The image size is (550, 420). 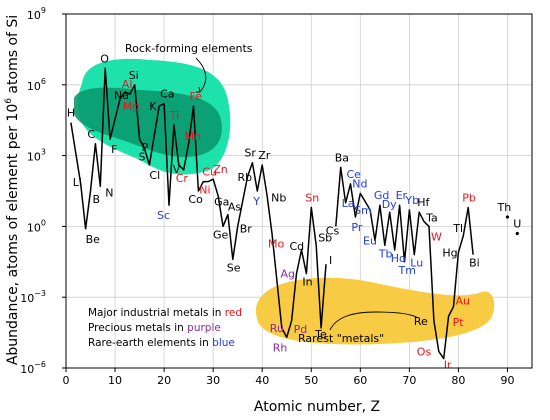 I want to click on y-tick-label: 10⁰, so click(x=36, y=226).